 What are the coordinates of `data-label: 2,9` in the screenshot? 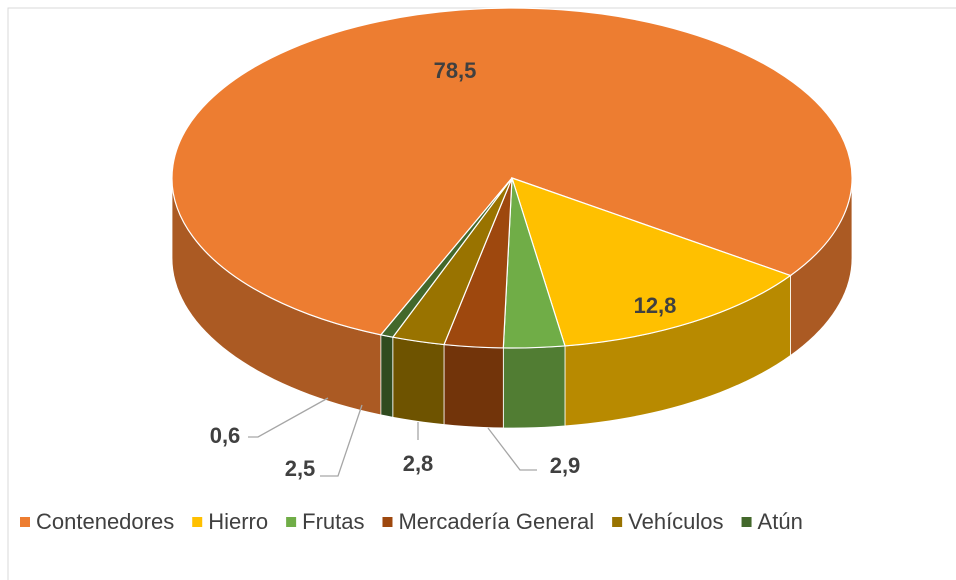 It's located at (565, 465).